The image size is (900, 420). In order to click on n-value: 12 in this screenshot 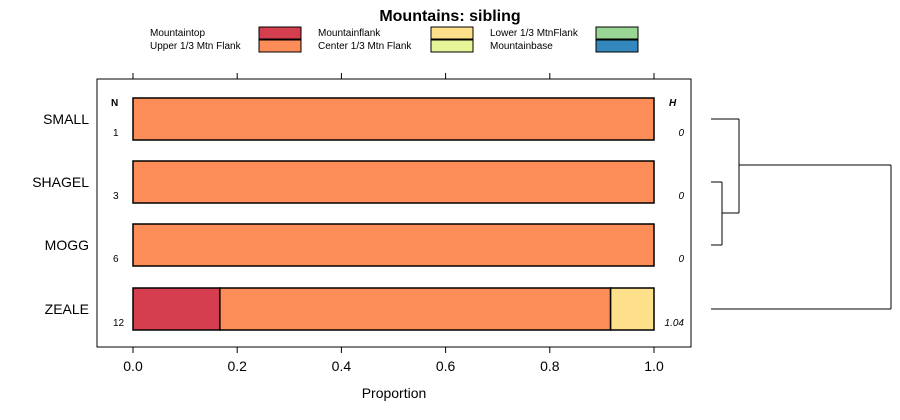, I will do `click(119, 323)`.